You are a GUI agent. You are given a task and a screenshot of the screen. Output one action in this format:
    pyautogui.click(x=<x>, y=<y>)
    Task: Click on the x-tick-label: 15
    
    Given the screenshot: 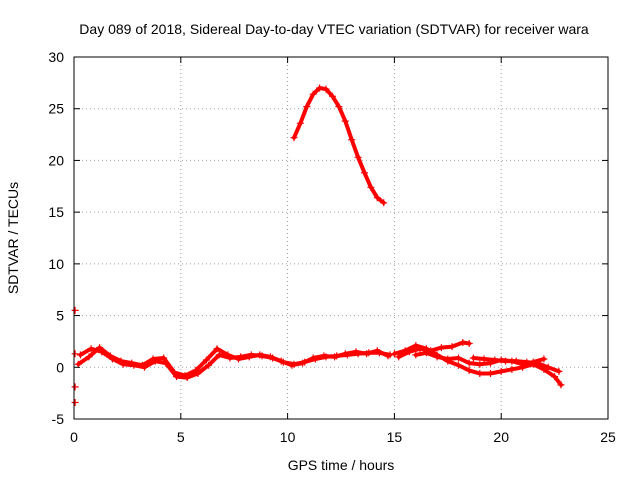 What is the action you would take?
    pyautogui.click(x=395, y=437)
    